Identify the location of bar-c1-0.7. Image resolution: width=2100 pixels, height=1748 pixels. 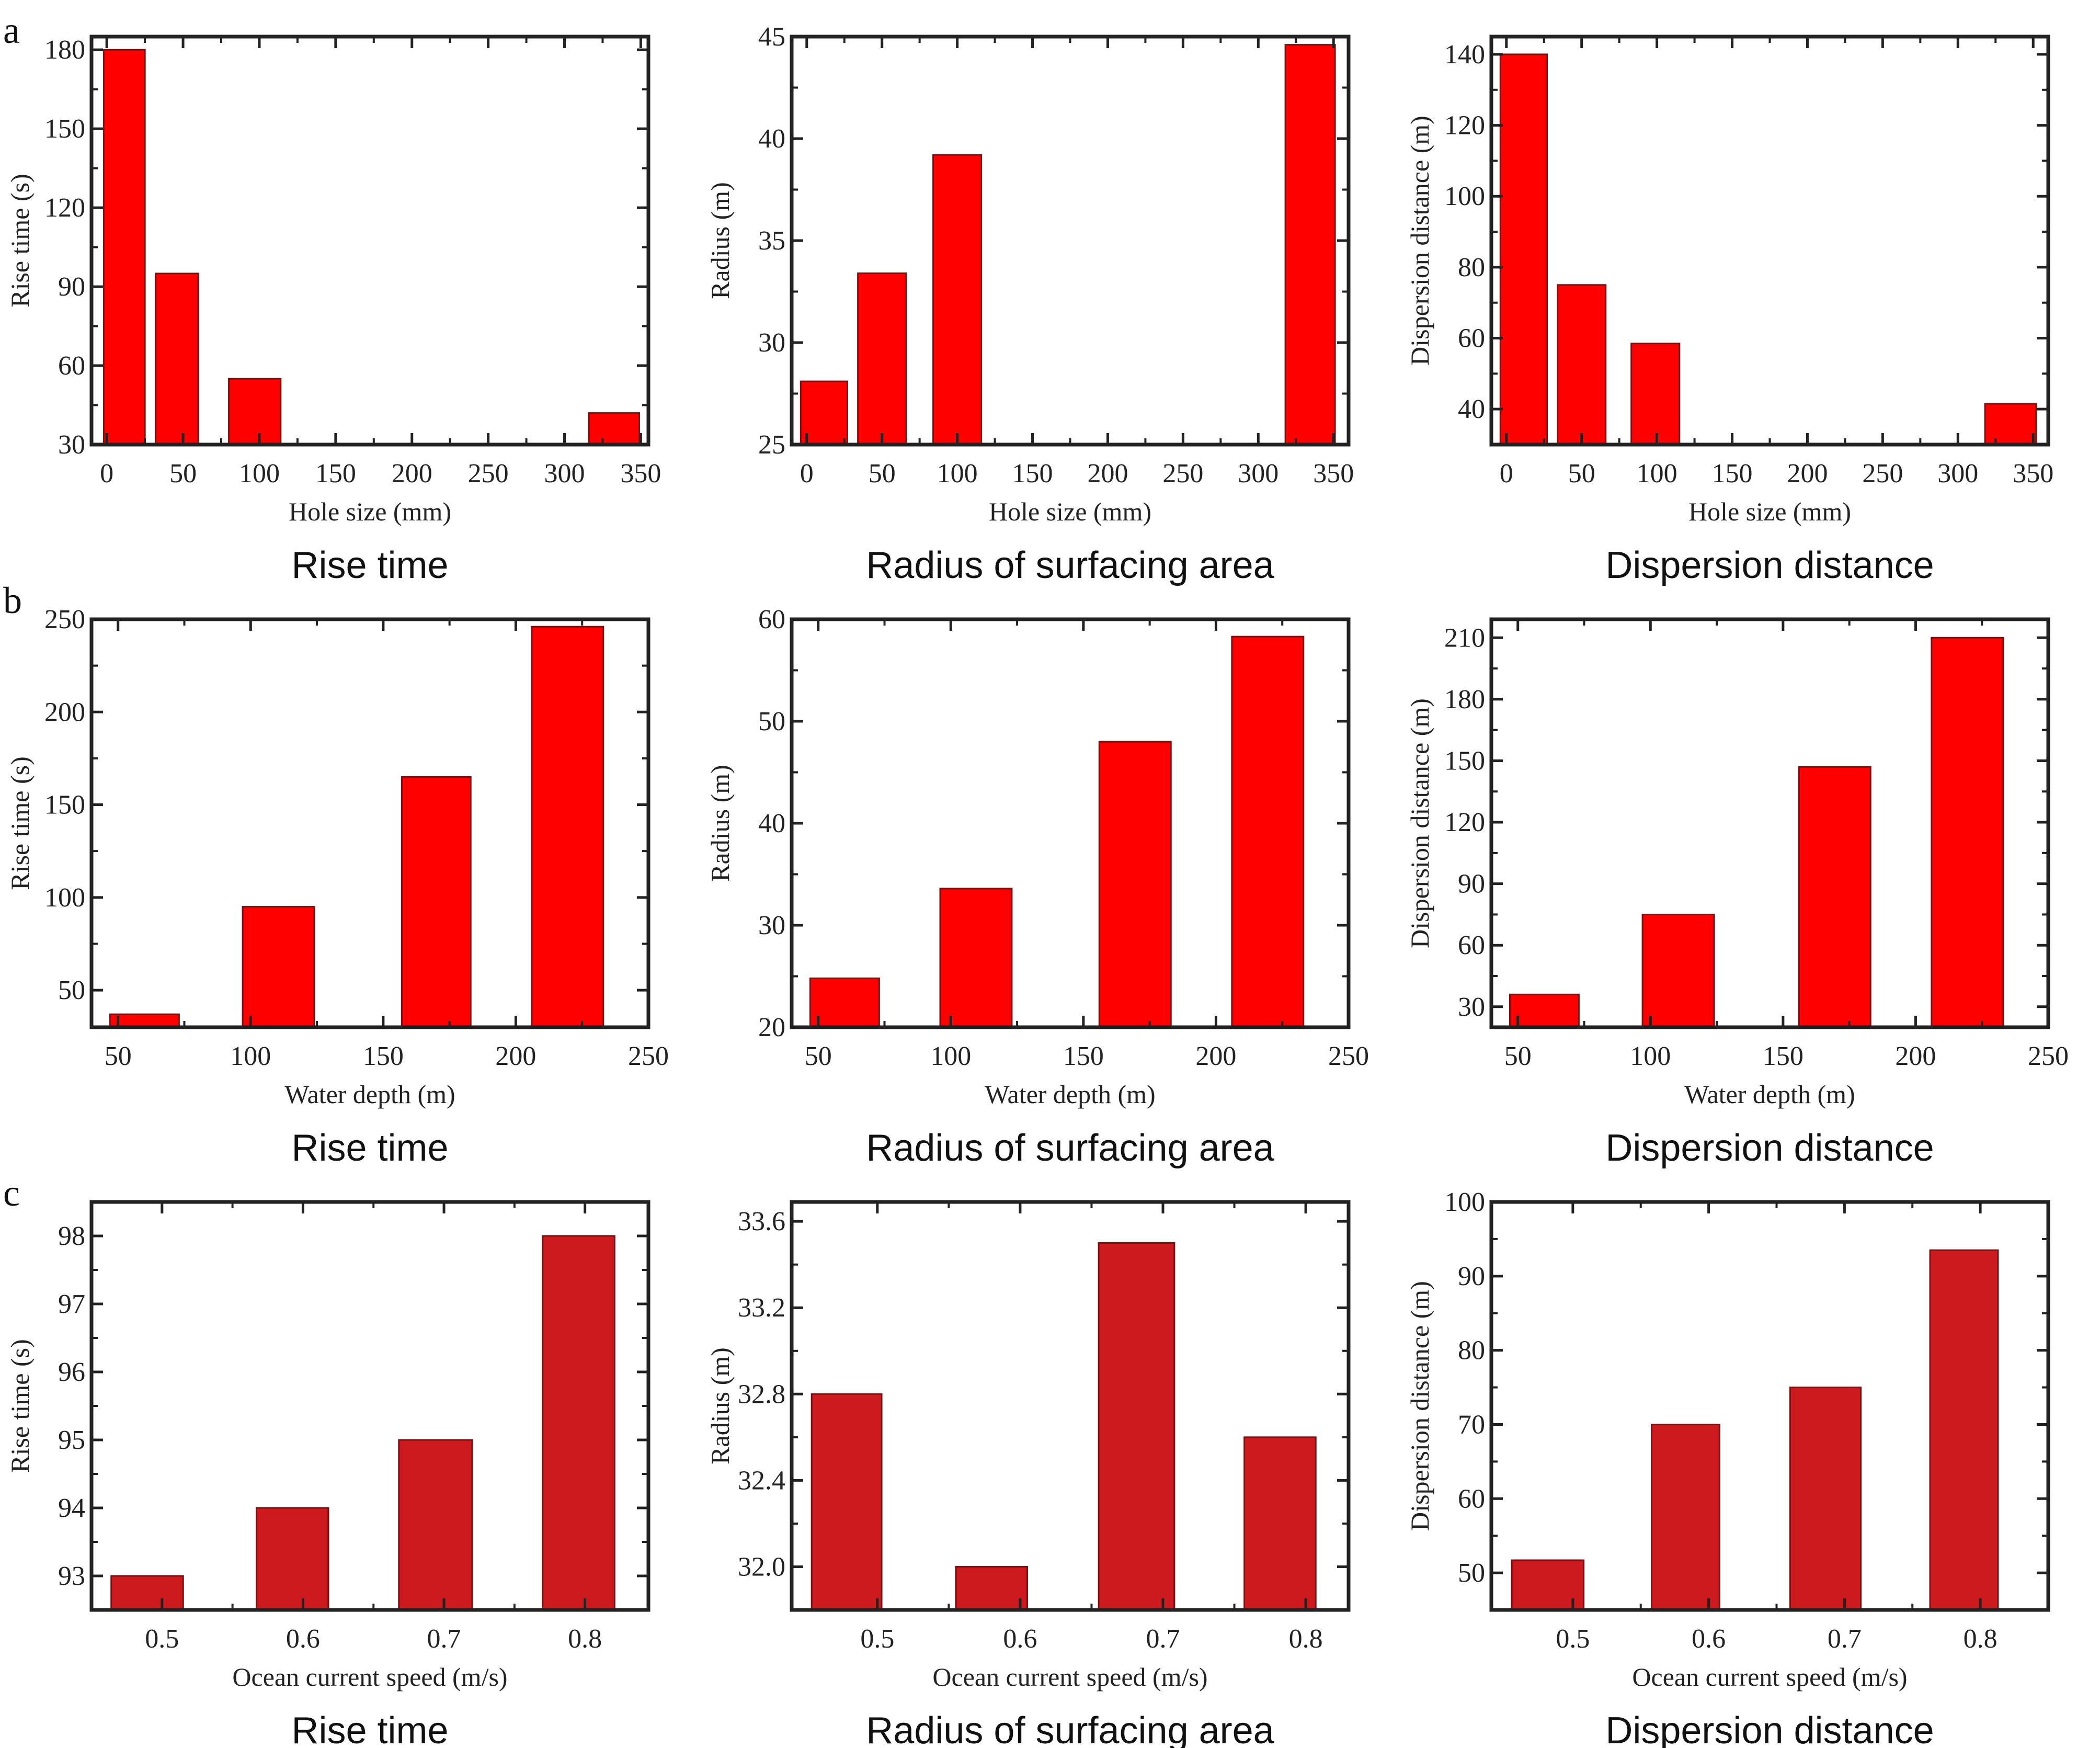
(435, 1525).